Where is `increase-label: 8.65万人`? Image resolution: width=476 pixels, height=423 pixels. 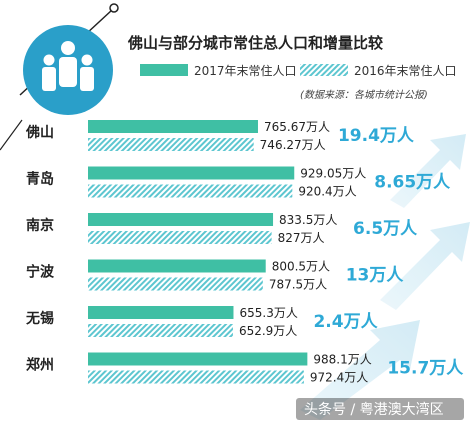 increase-label: 8.65万人 is located at coordinates (412, 183).